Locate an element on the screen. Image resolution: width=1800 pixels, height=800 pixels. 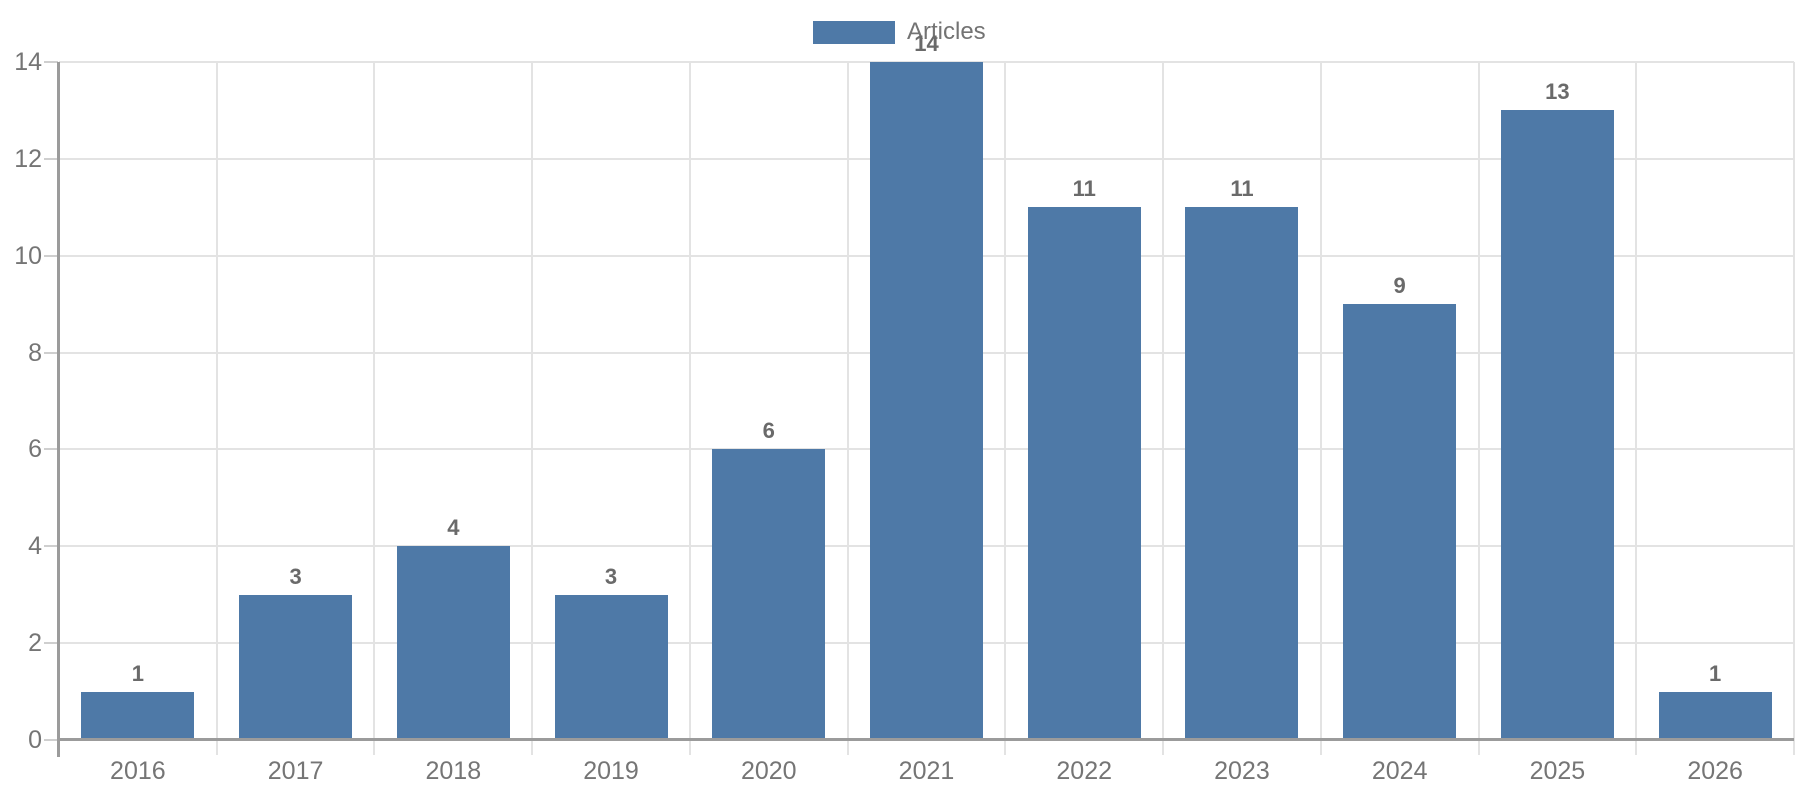
bar-value-2022: 11 is located at coordinates (1084, 189).